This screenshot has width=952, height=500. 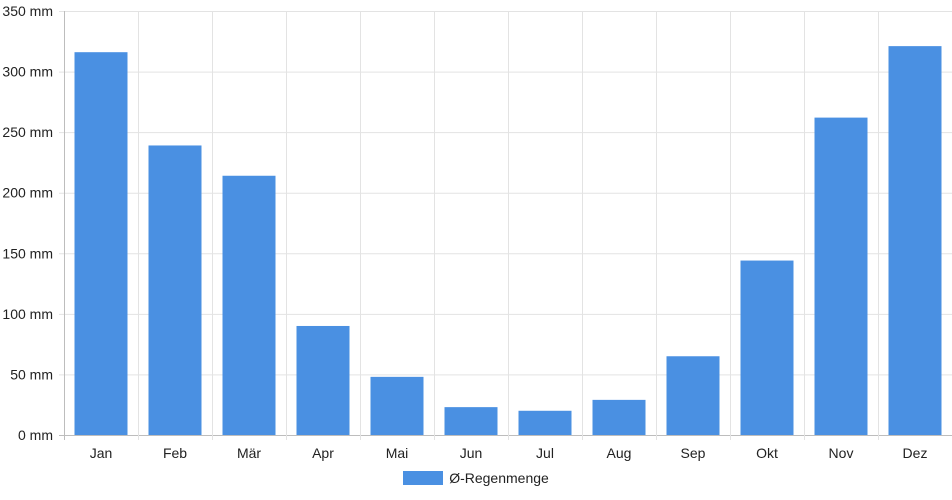 I want to click on bar-apr, so click(x=323, y=380).